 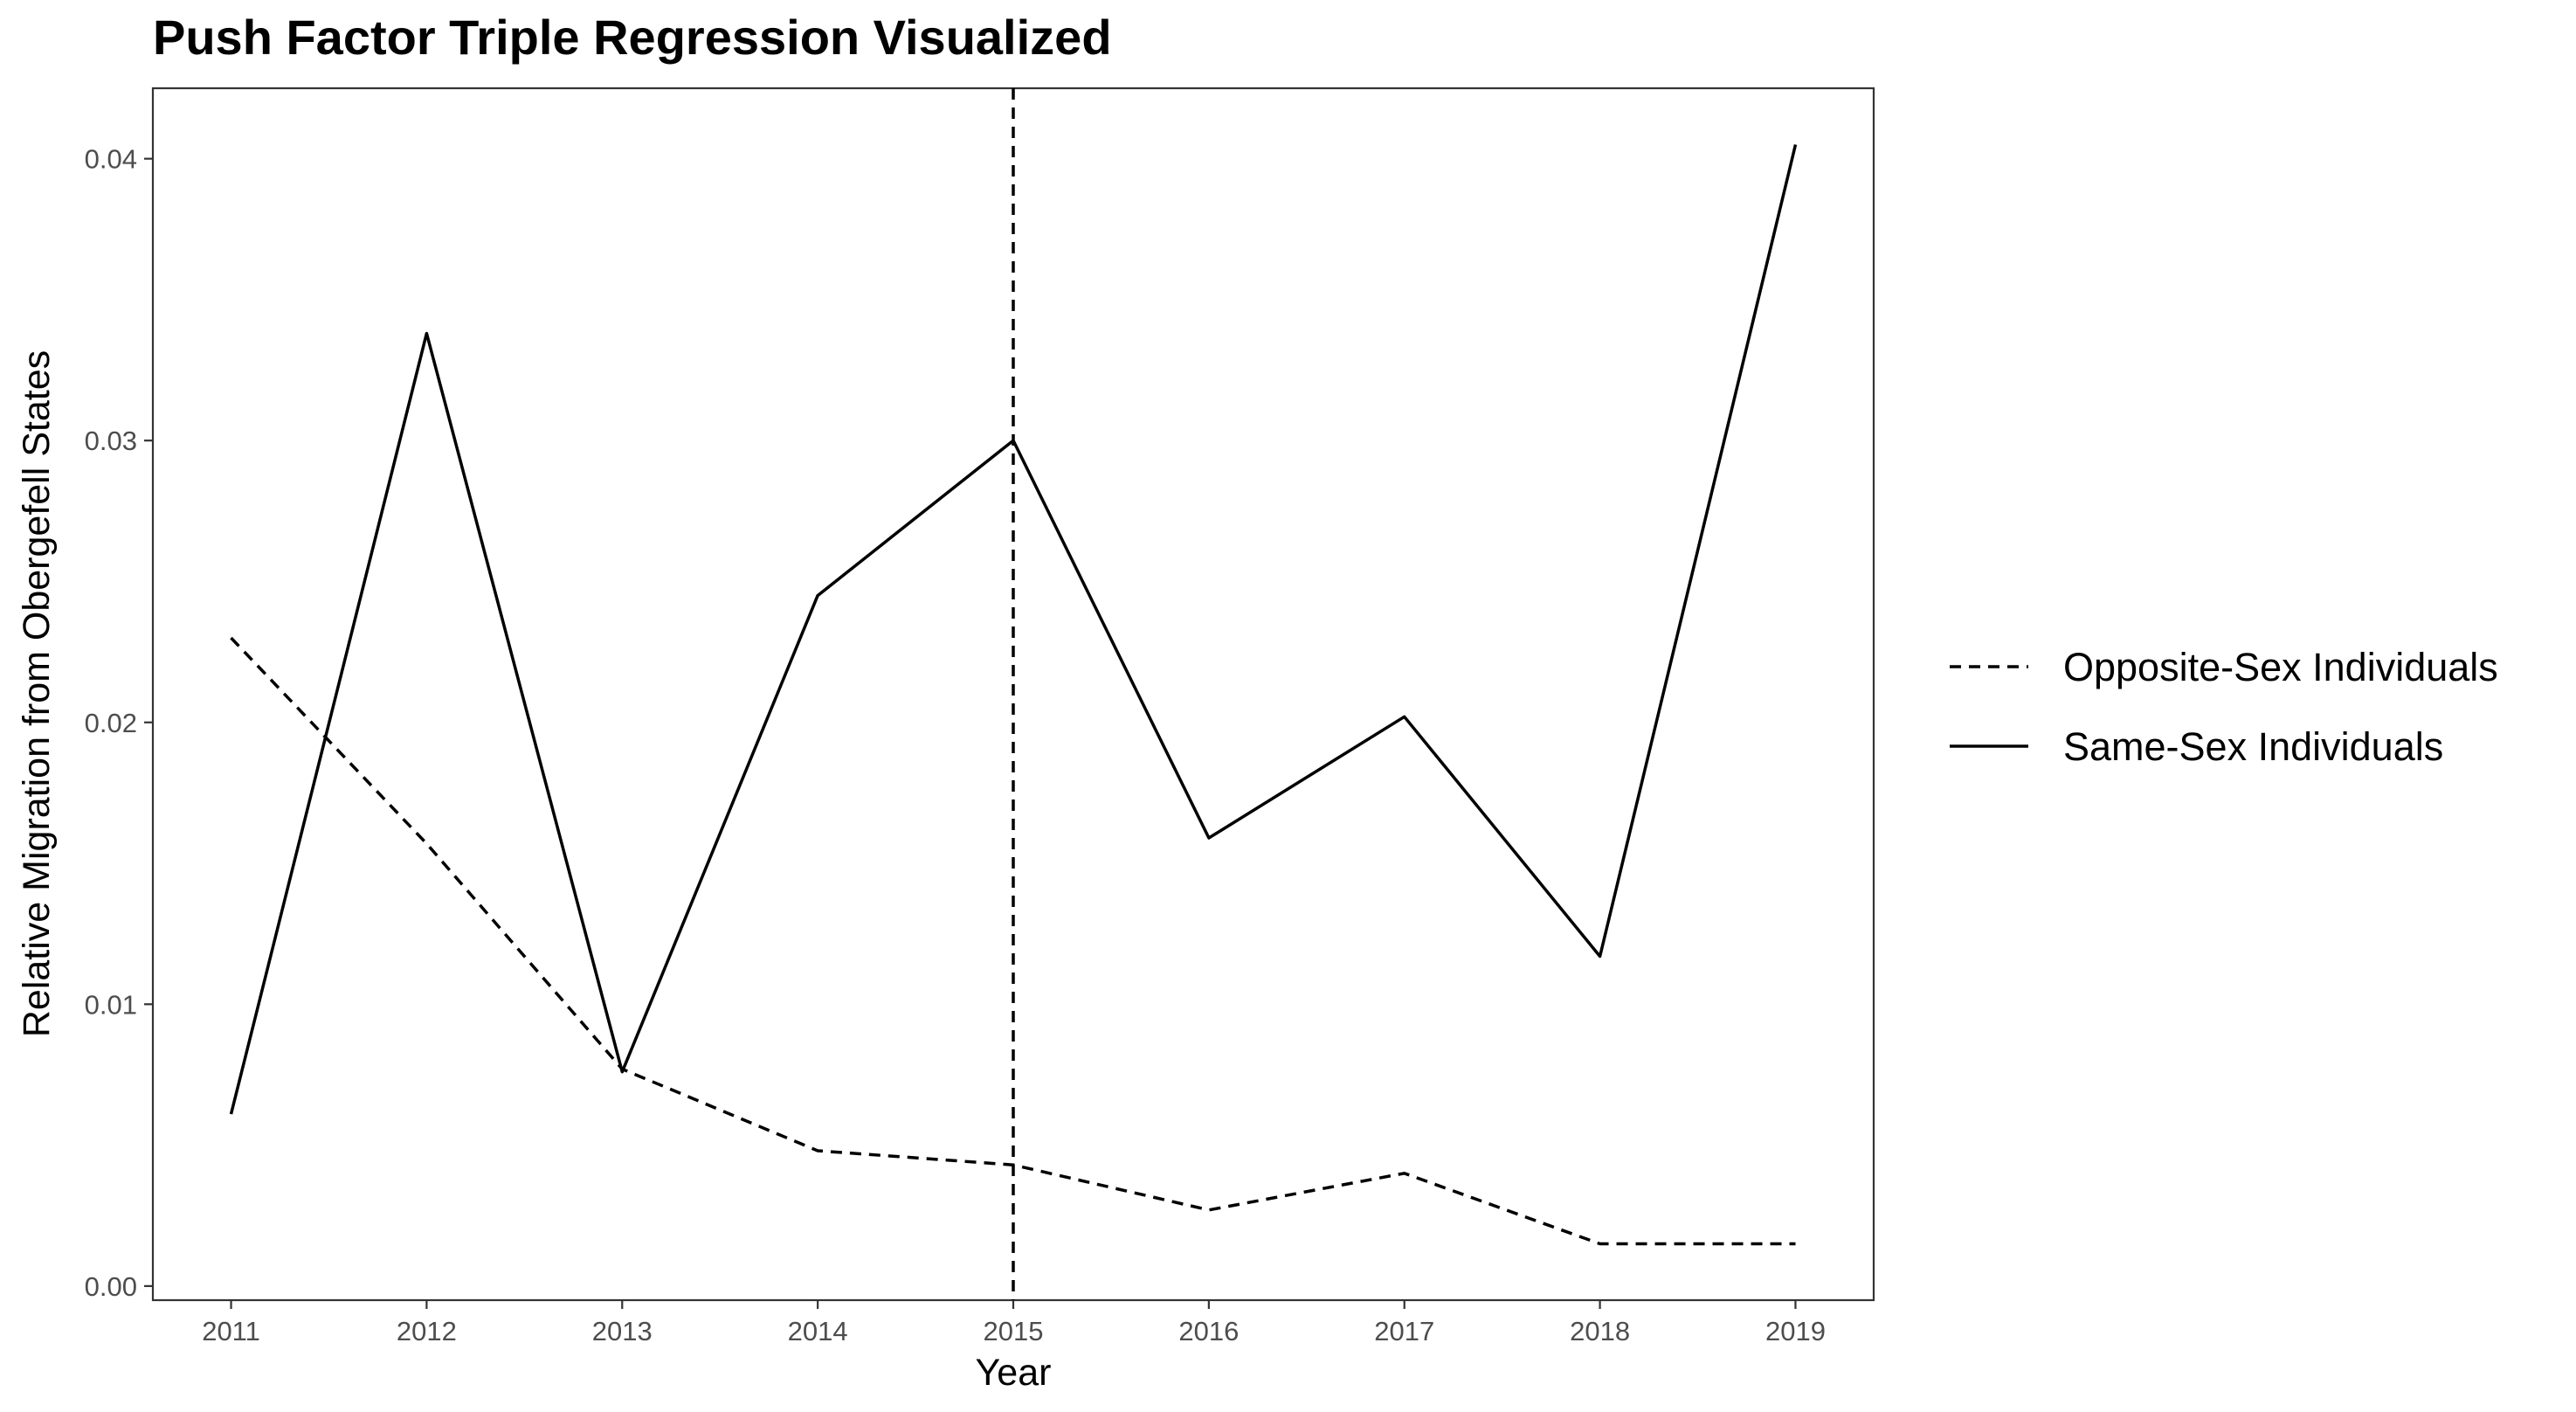 I want to click on x-tick-label: 2015, so click(x=1014, y=1331).